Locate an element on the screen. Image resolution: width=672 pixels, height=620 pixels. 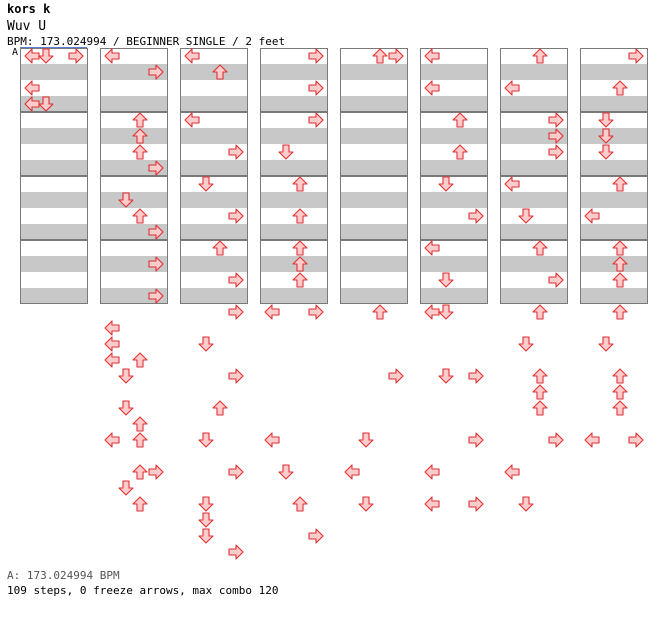
chart-column is located at coordinates (374, 304).